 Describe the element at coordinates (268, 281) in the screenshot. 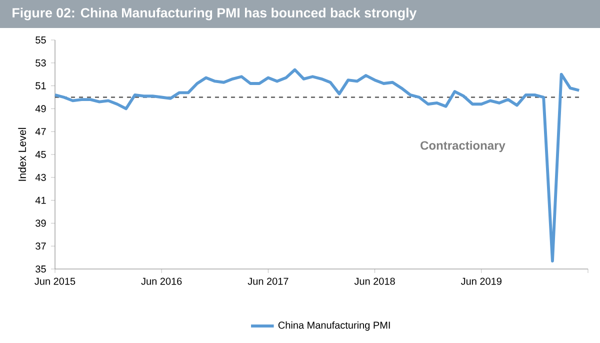

I see `x-tick-label: Jun 2017` at that location.